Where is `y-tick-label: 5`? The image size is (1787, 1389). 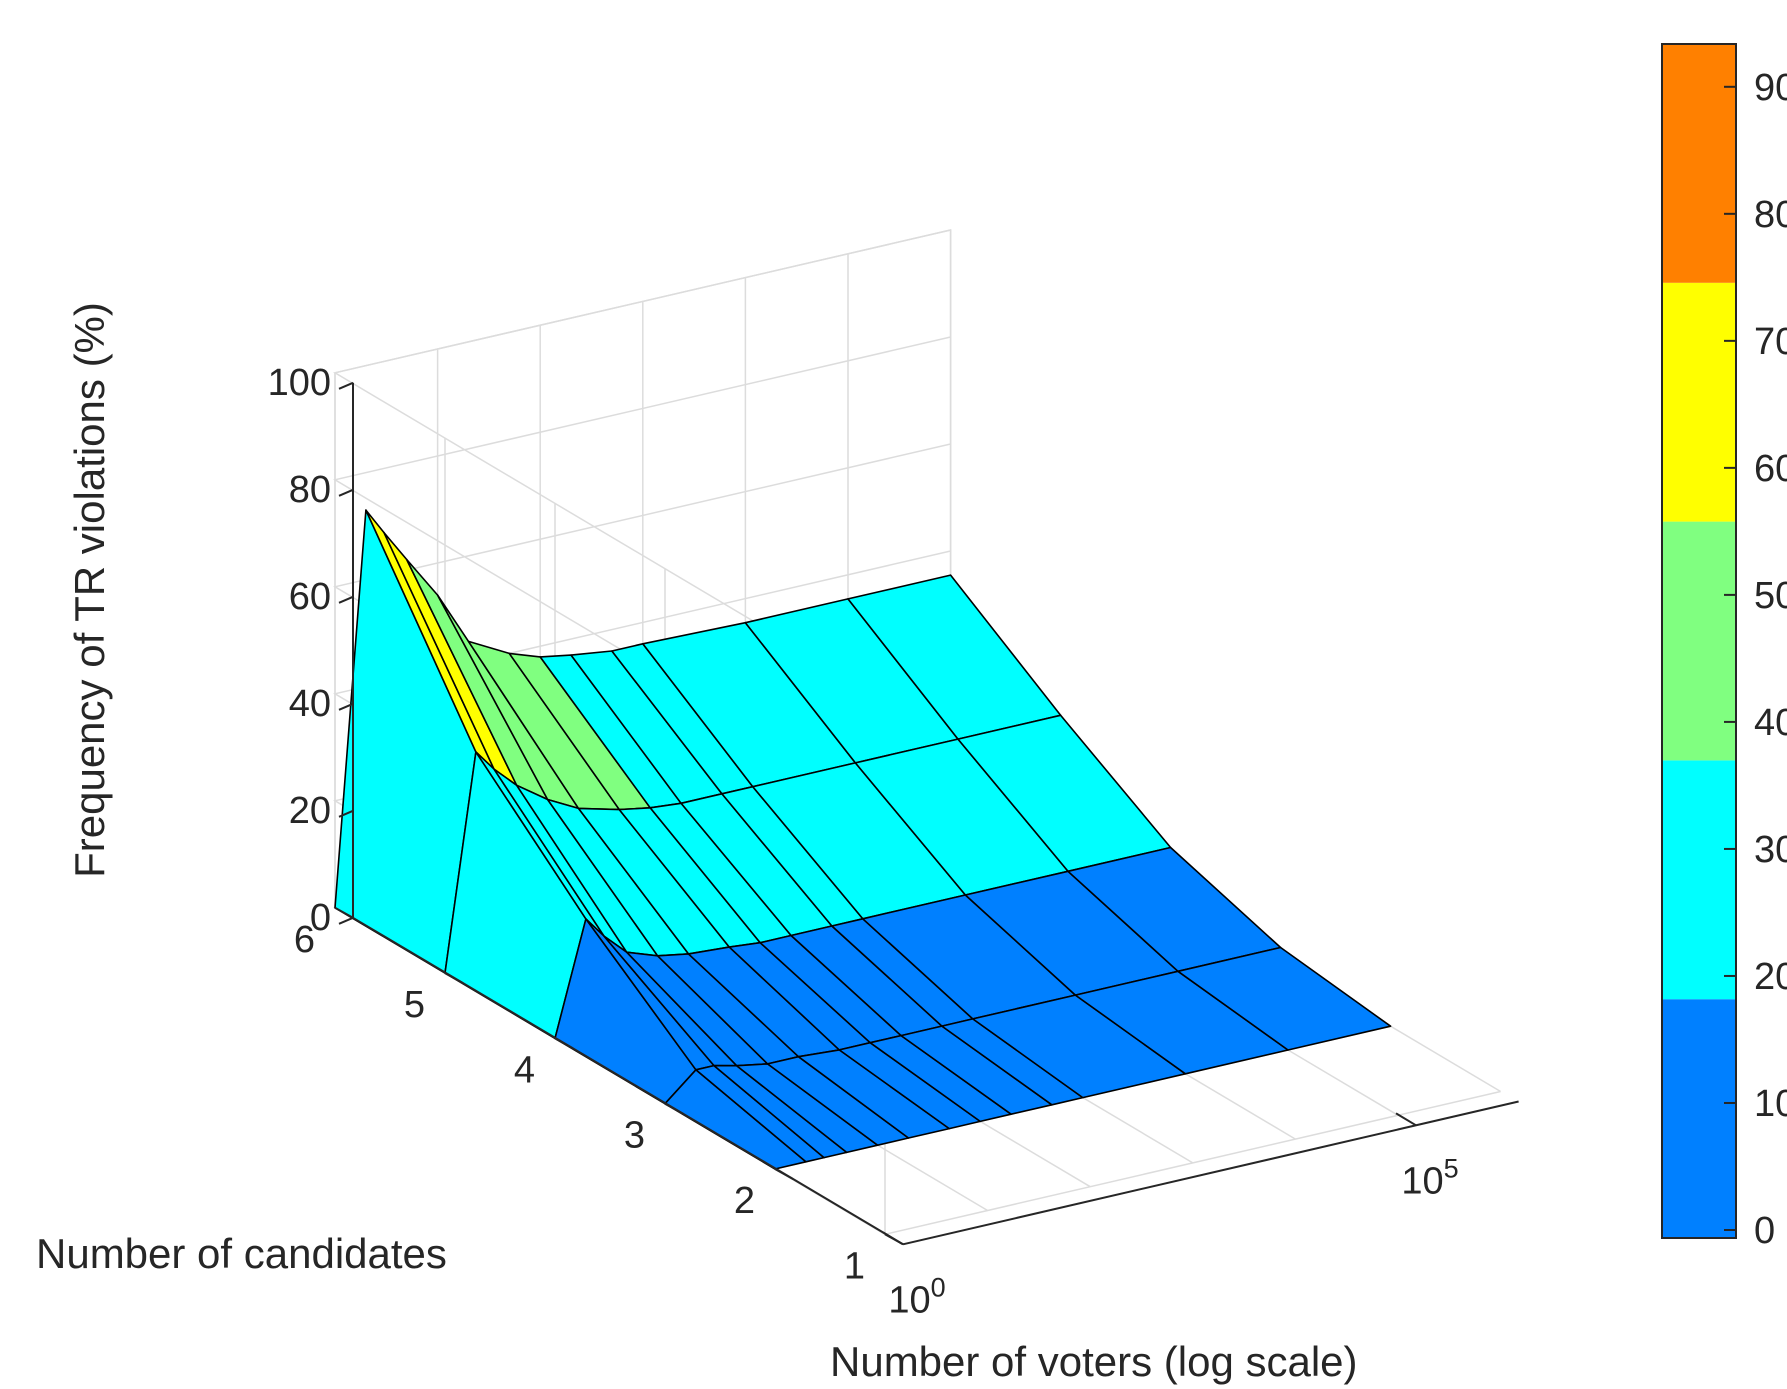
y-tick-label: 5 is located at coordinates (414, 1005).